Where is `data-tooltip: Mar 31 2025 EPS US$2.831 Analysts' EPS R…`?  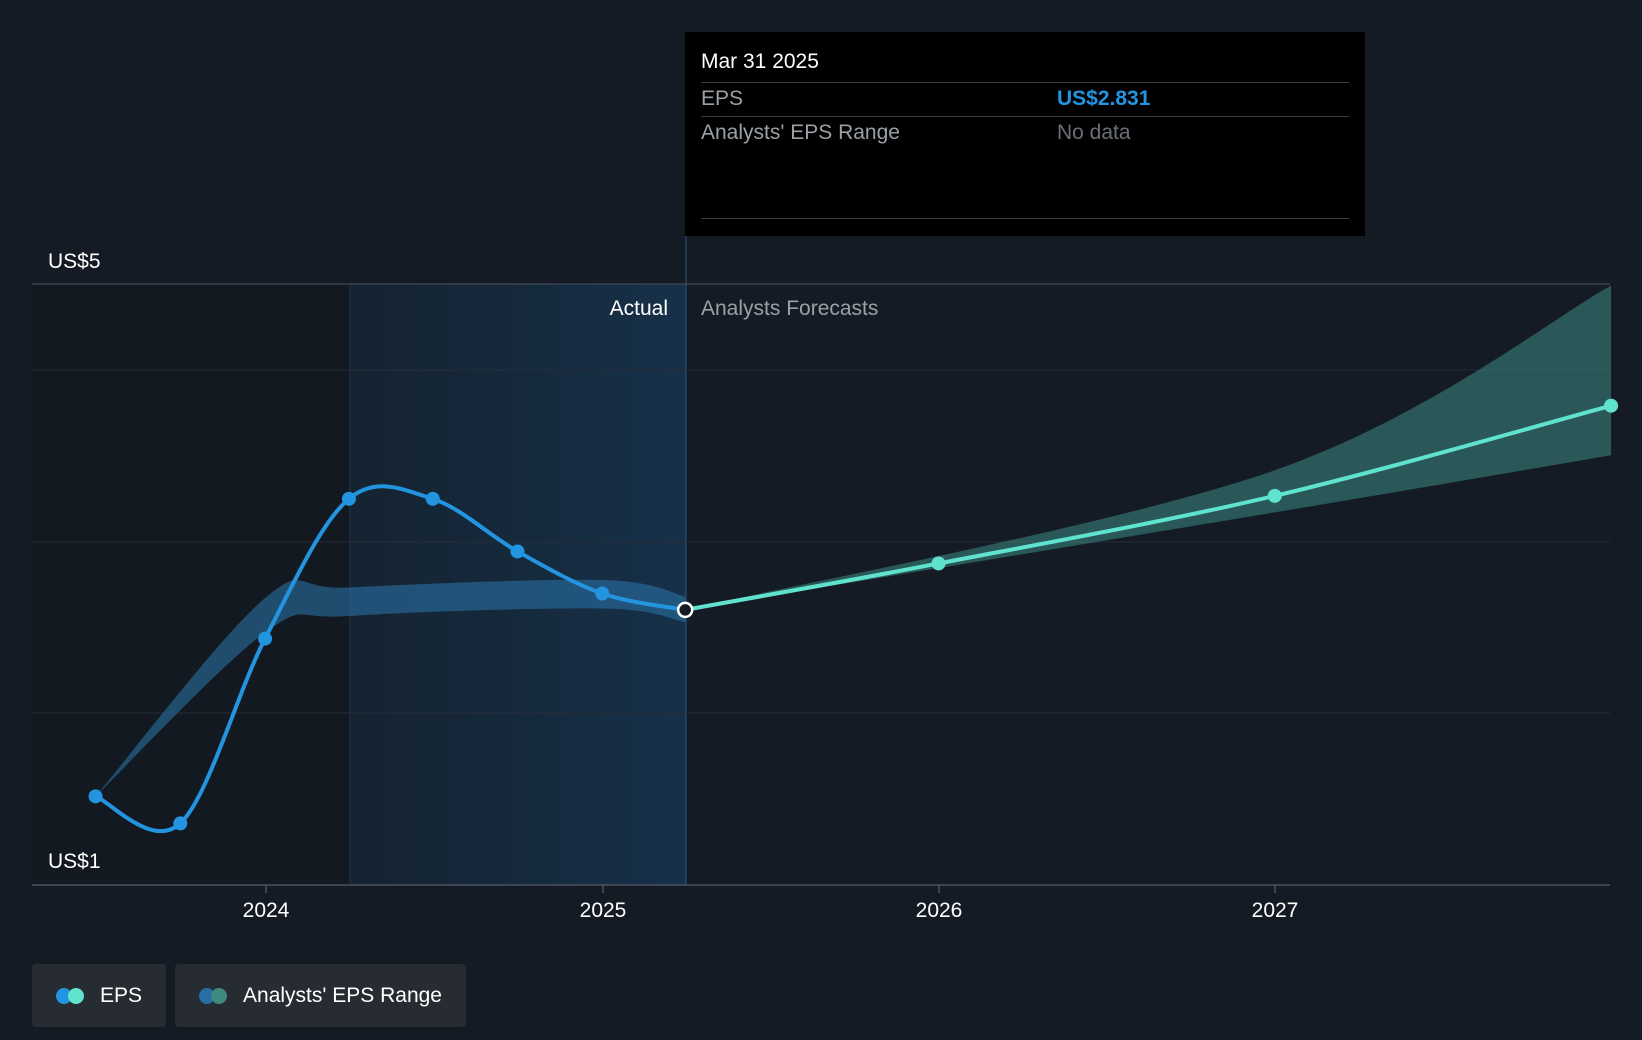 data-tooltip: Mar 31 2025 EPS US$2.831 Analysts' EPS R… is located at coordinates (1025, 134).